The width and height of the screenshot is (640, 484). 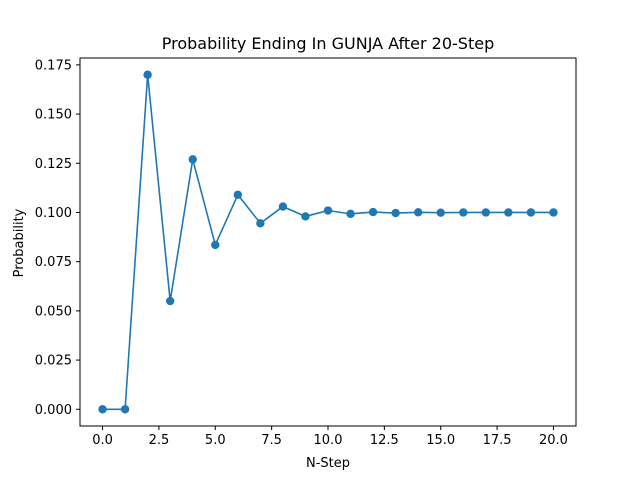 I want to click on y-tick-label: 0.050, so click(x=53, y=311).